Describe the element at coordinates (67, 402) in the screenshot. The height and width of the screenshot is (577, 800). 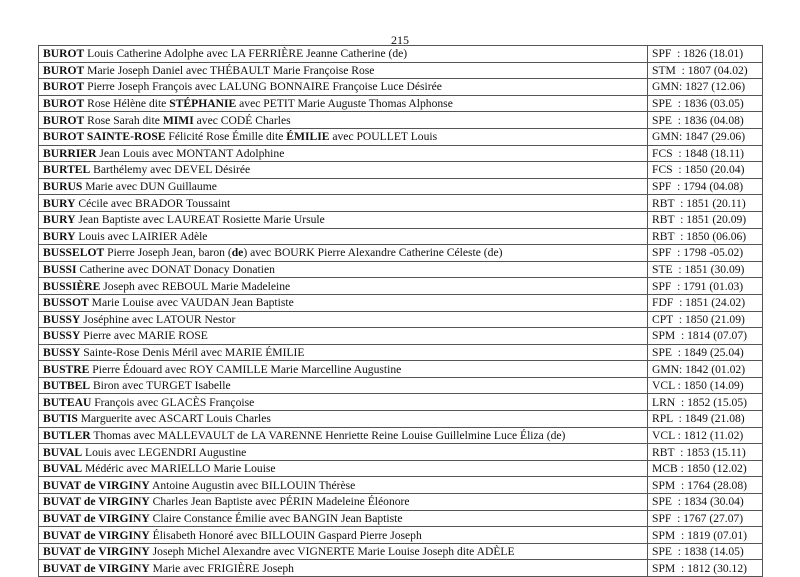
I see `surname-bold: BUTEAU` at that location.